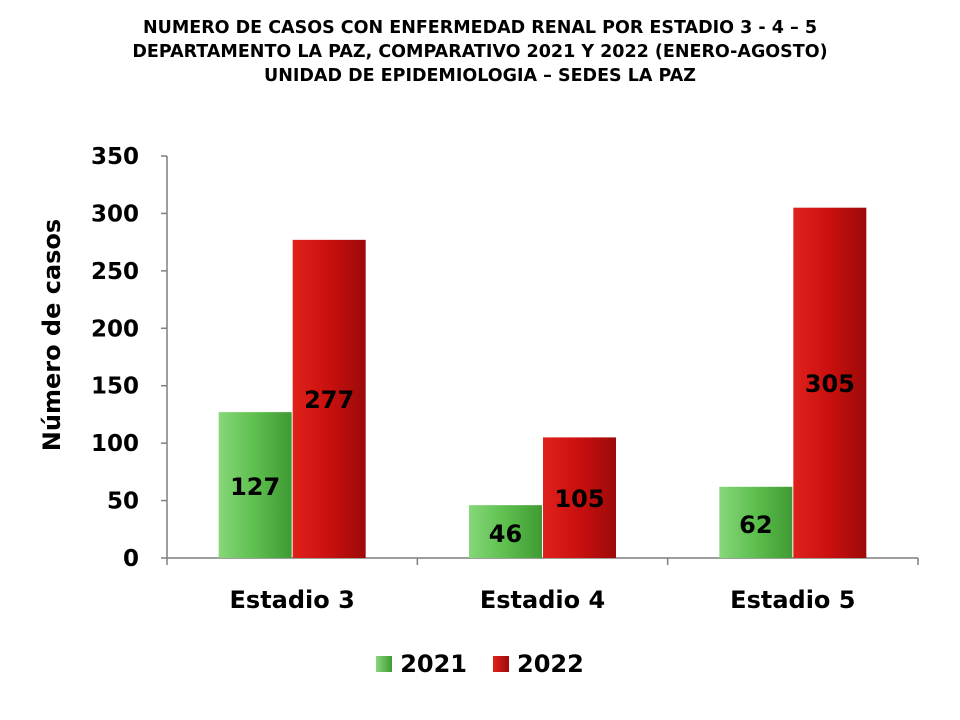 This screenshot has width=960, height=720. I want to click on data-label: 277, so click(329, 400).